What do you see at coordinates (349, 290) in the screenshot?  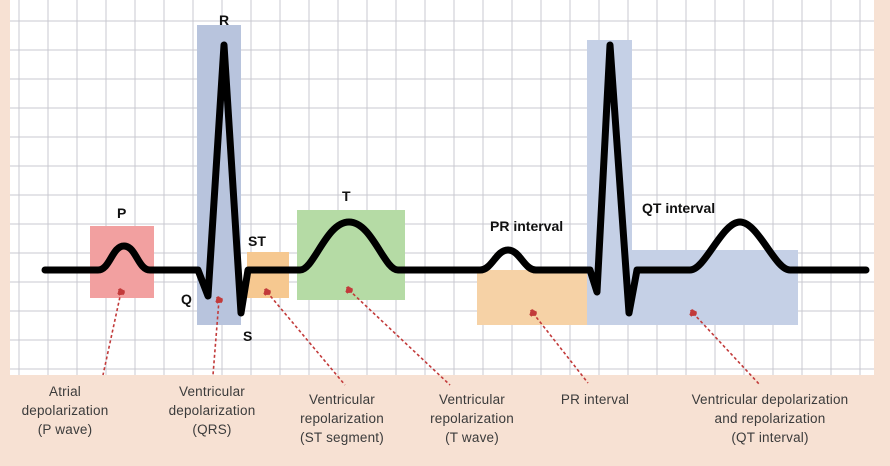 I see `leader-dot-t` at bounding box center [349, 290].